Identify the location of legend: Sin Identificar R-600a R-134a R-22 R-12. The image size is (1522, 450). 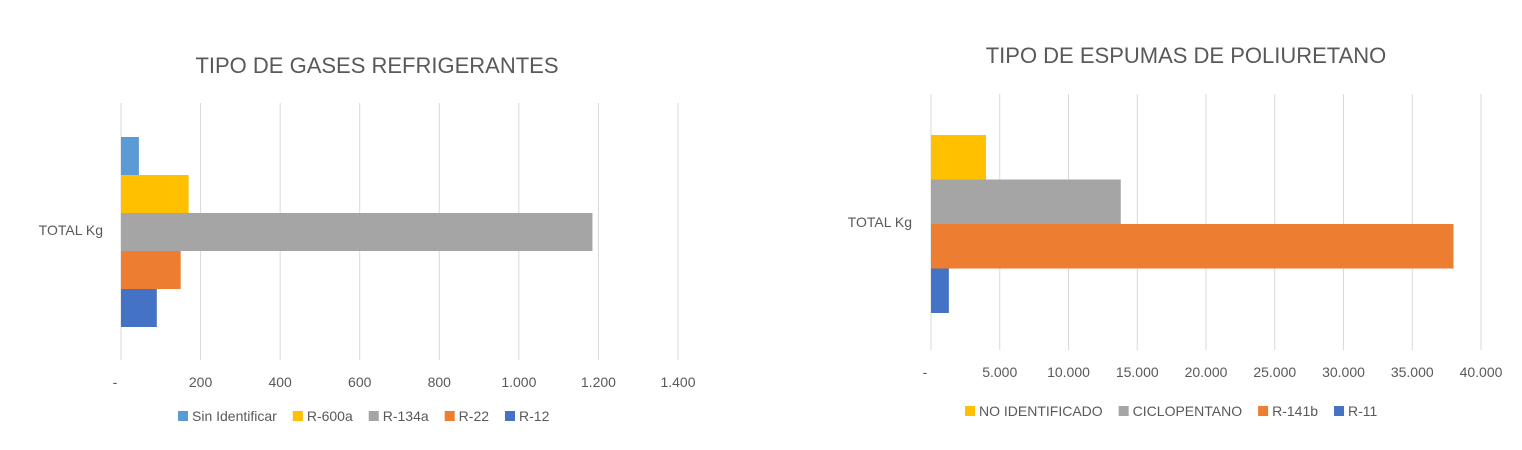
(364, 416).